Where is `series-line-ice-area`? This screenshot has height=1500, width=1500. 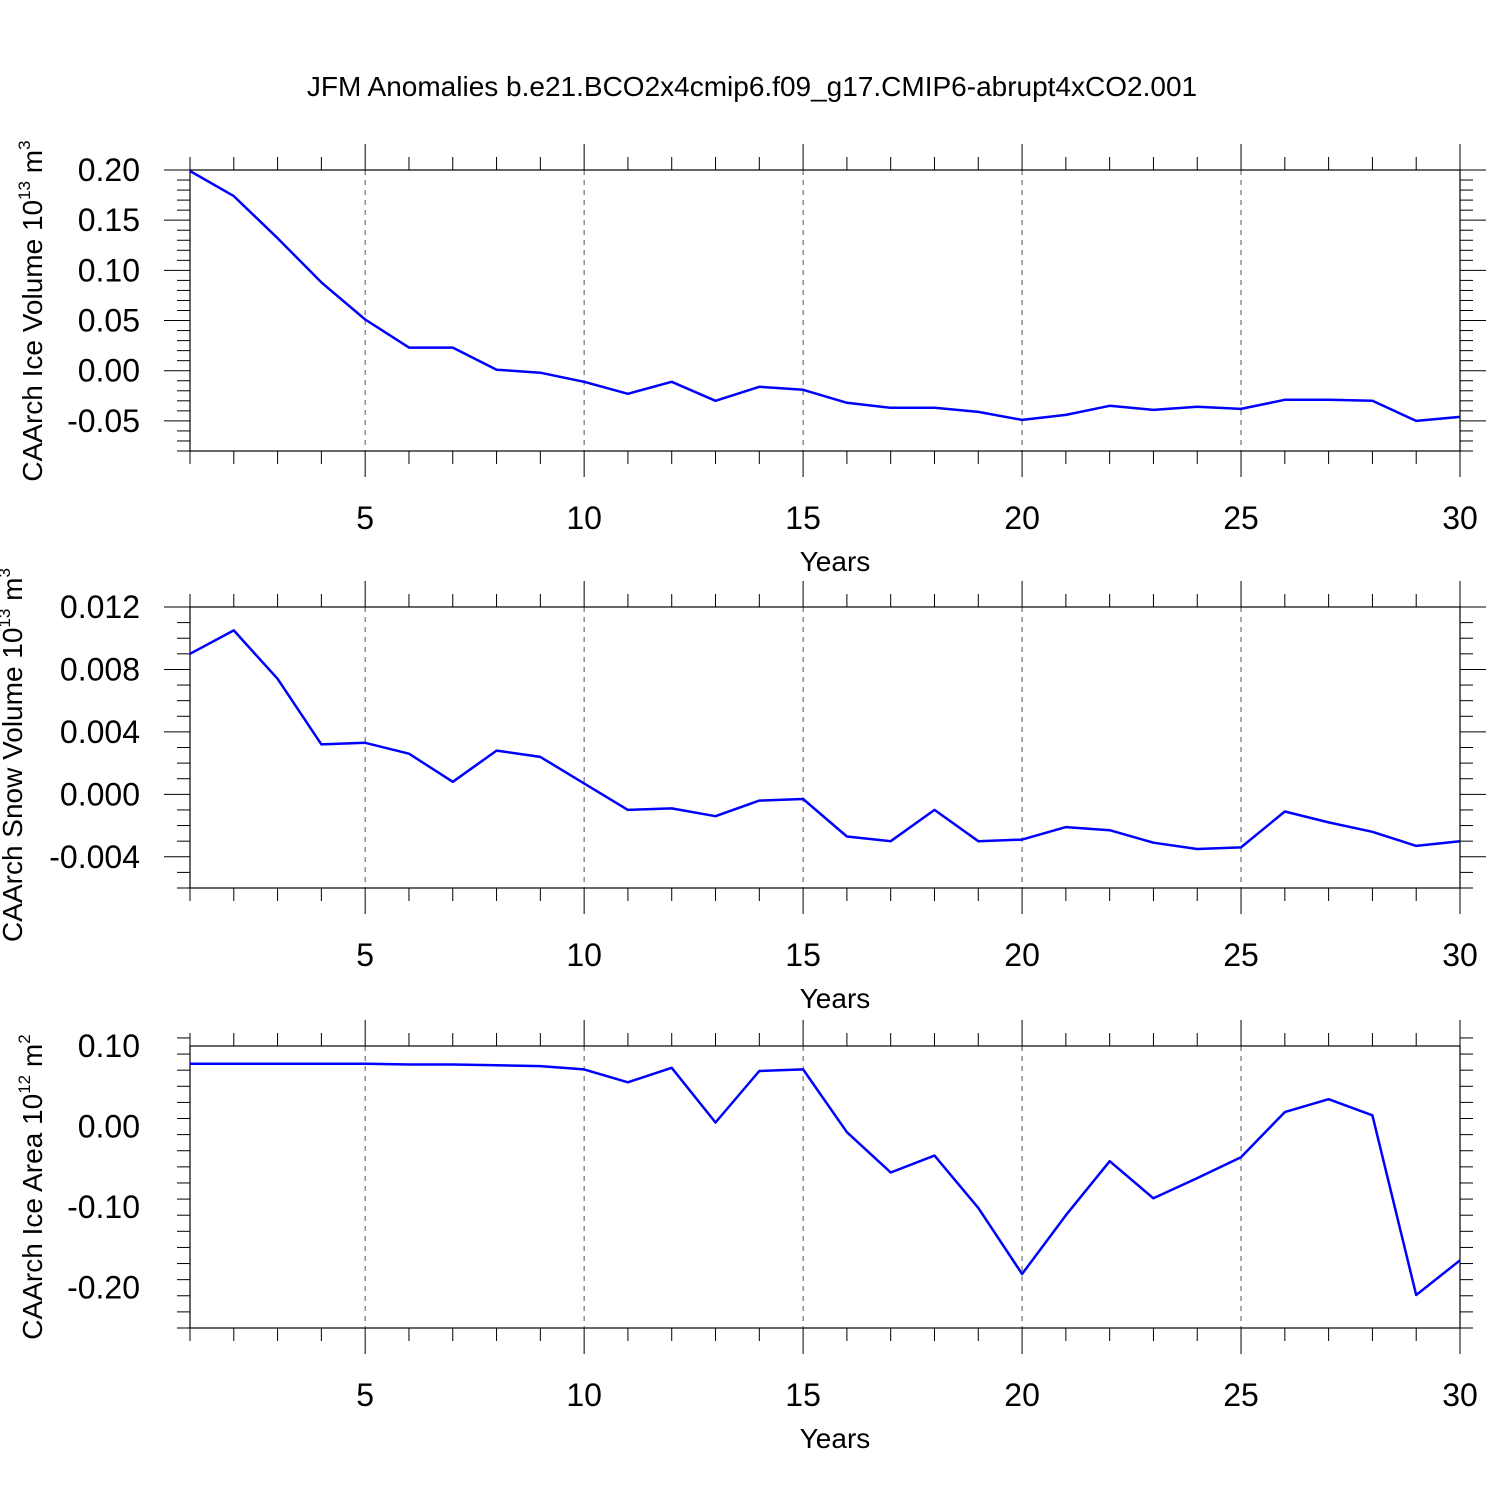 series-line-ice-area is located at coordinates (825, 1179).